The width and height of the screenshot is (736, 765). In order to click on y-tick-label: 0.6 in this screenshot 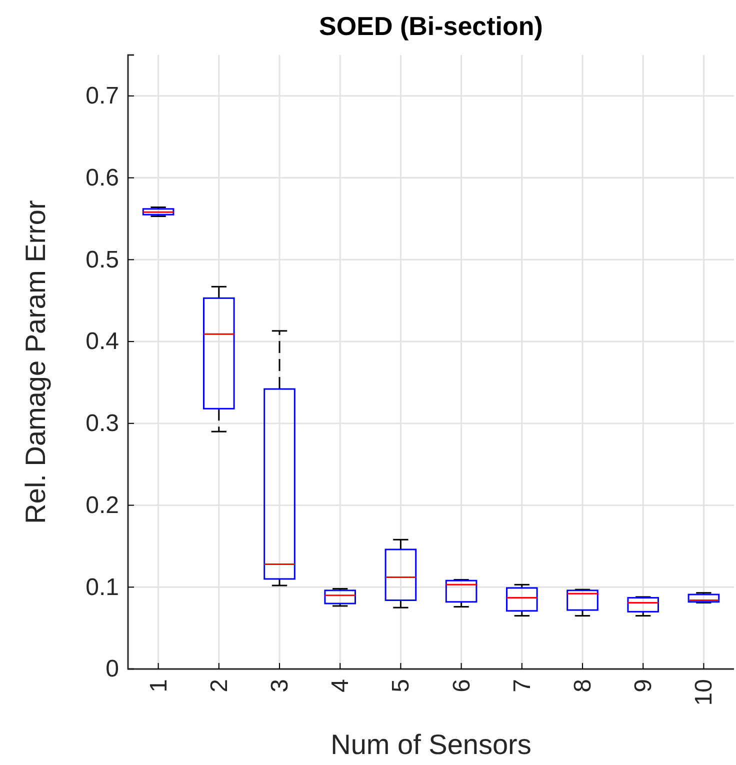, I will do `click(102, 178)`.